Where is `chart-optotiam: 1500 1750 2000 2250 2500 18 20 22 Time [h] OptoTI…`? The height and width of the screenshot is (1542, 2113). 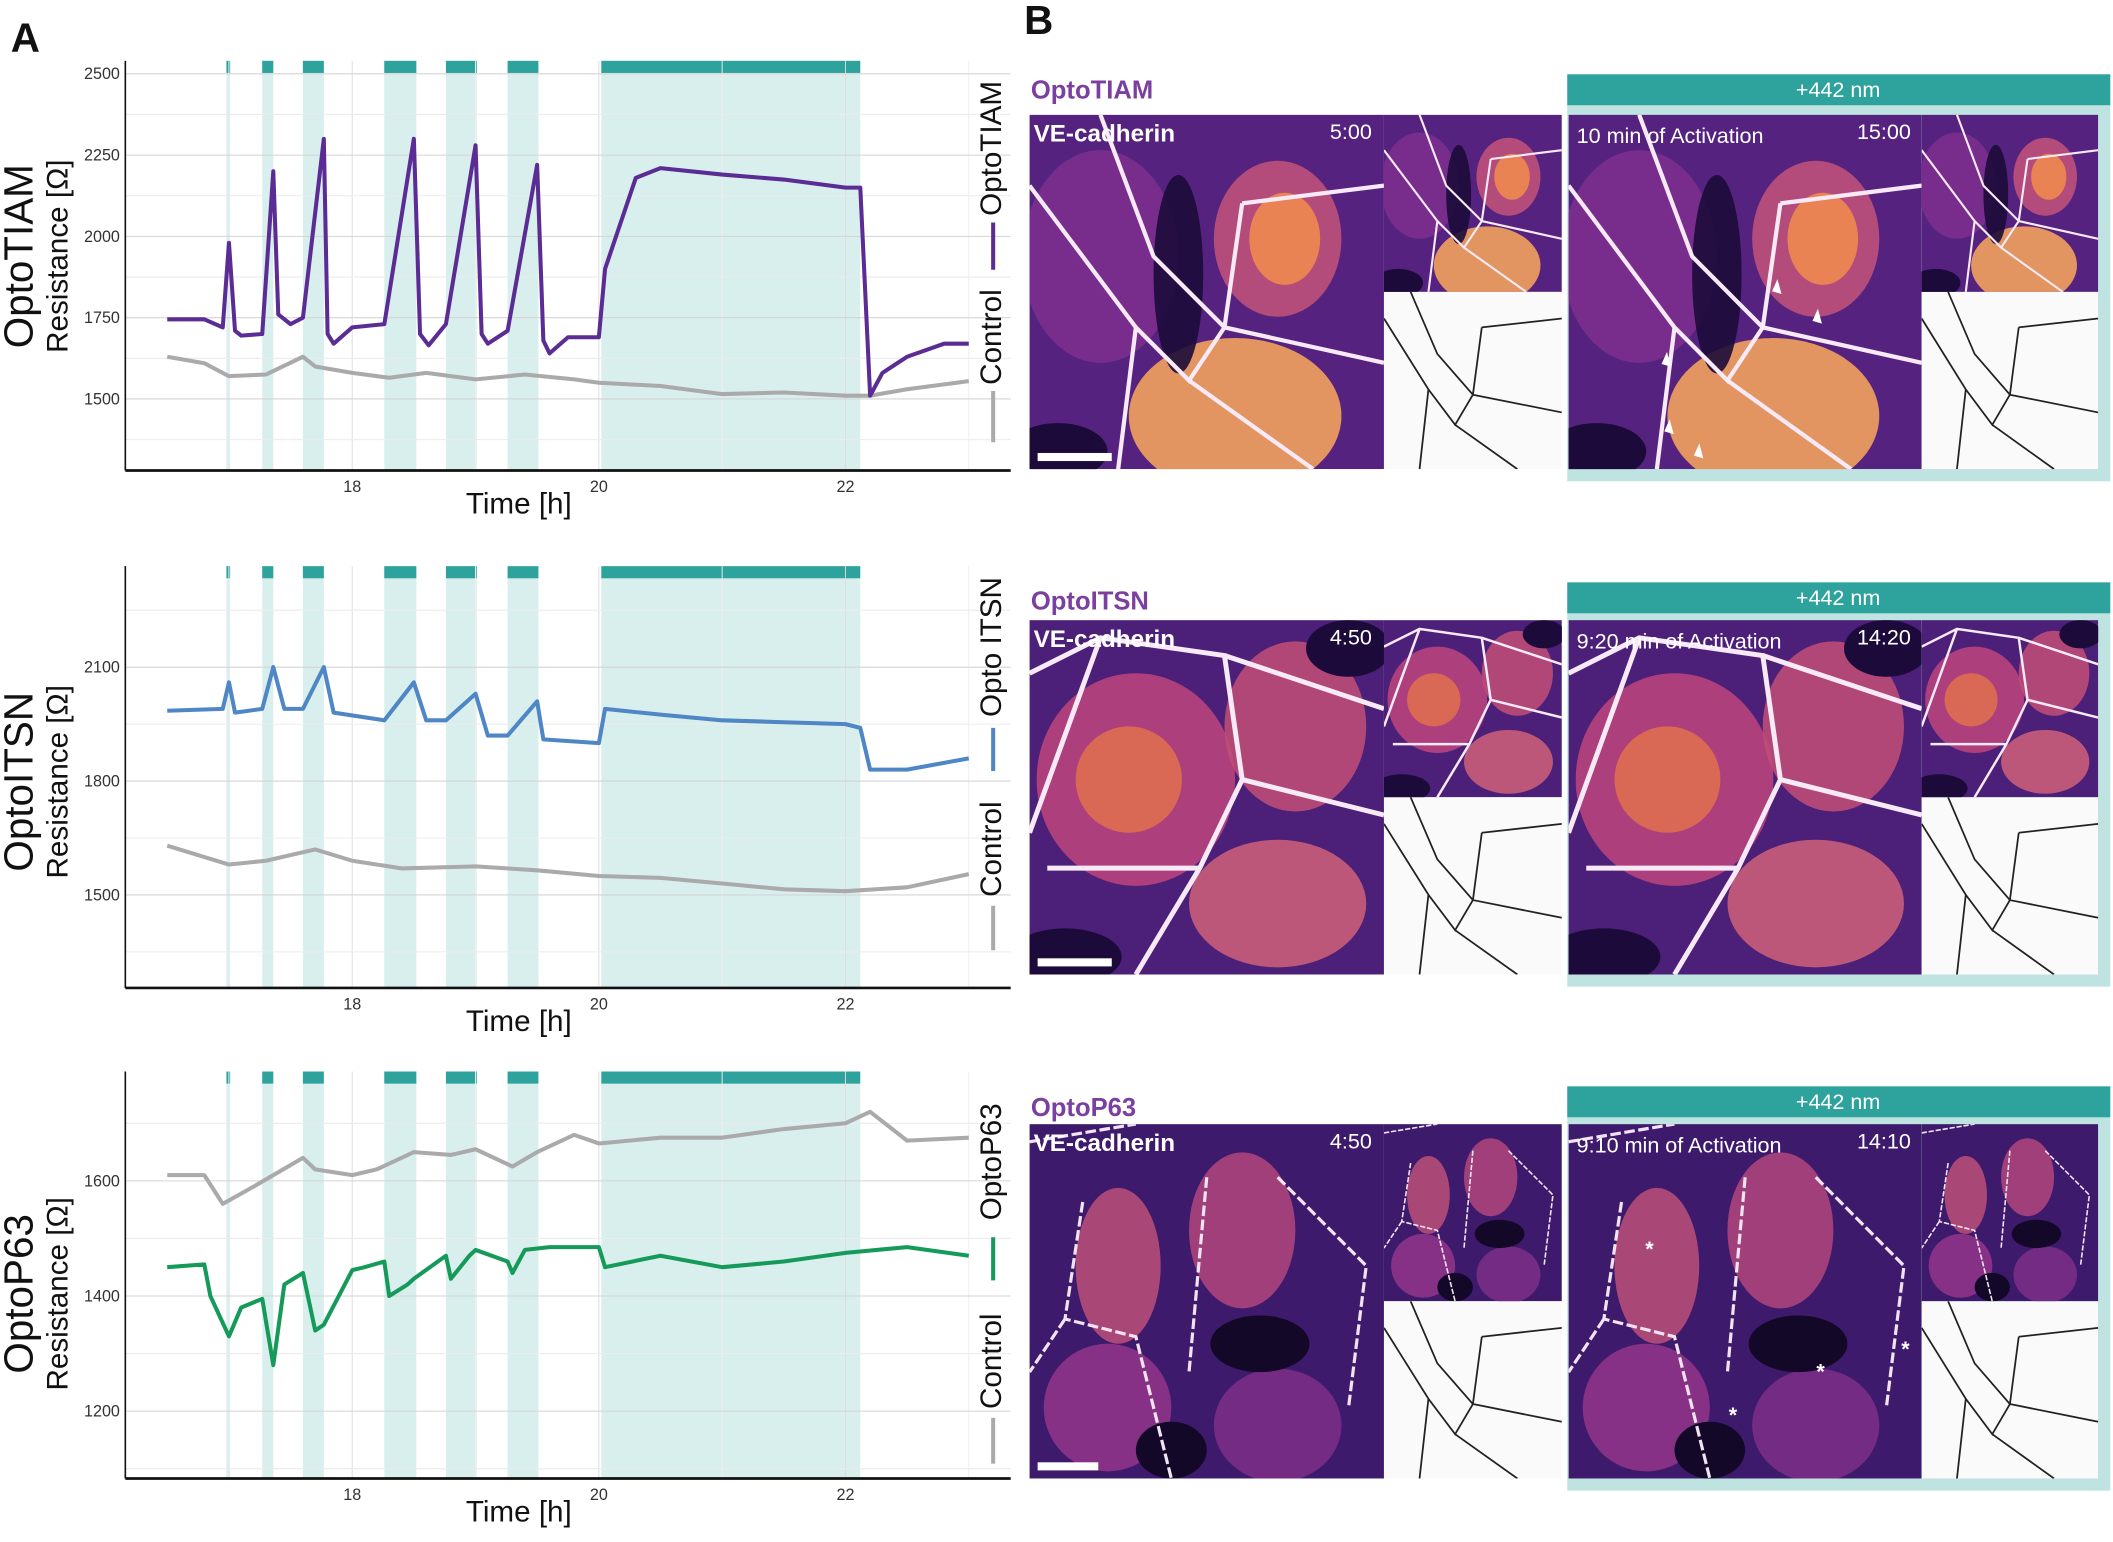
chart-optotiam: 1500 1750 2000 2250 2500 18 20 22 Time [h] OptoTI… is located at coordinates (505, 290).